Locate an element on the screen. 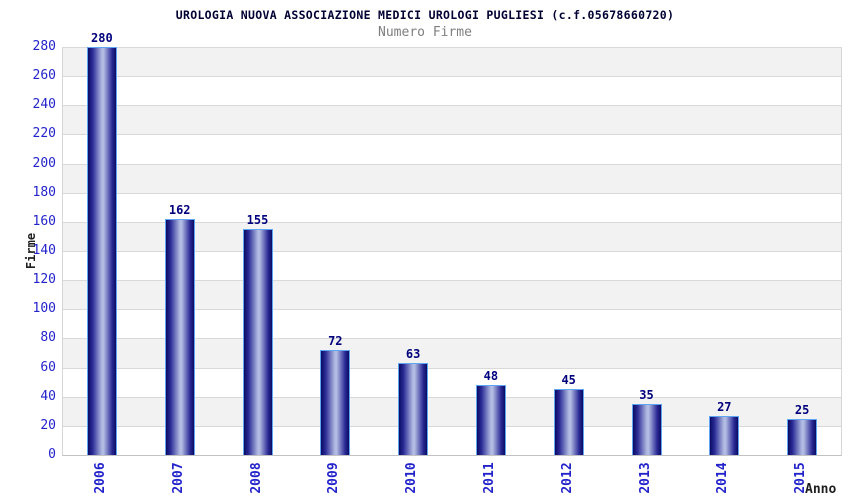 The height and width of the screenshot is (500, 850). x-tick-label: 2008 is located at coordinates (256, 478).